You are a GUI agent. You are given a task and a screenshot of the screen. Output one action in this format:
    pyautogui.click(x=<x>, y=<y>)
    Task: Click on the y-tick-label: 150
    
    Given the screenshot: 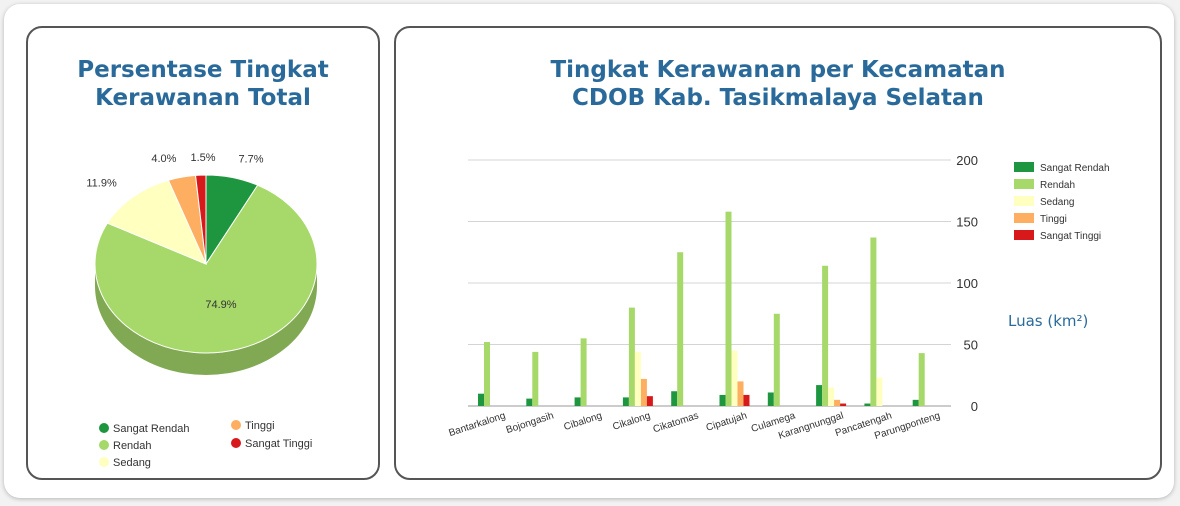 What is the action you would take?
    pyautogui.click(x=967, y=222)
    